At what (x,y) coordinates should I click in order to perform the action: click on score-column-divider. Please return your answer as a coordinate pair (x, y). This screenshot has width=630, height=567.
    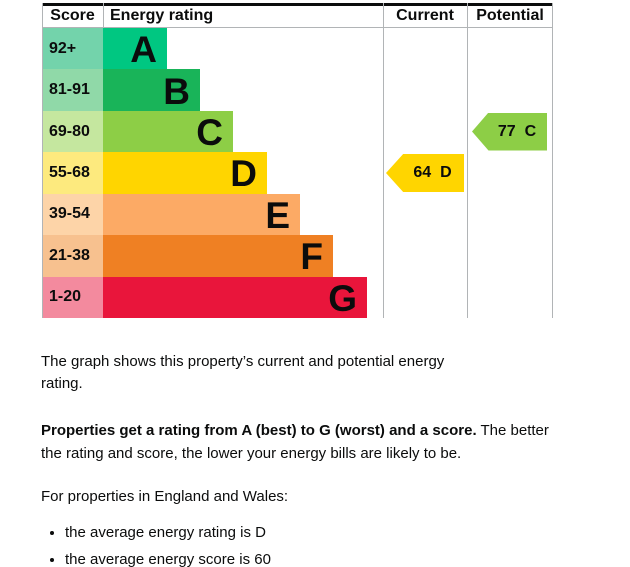
    Looking at the image, I should click on (103, 15).